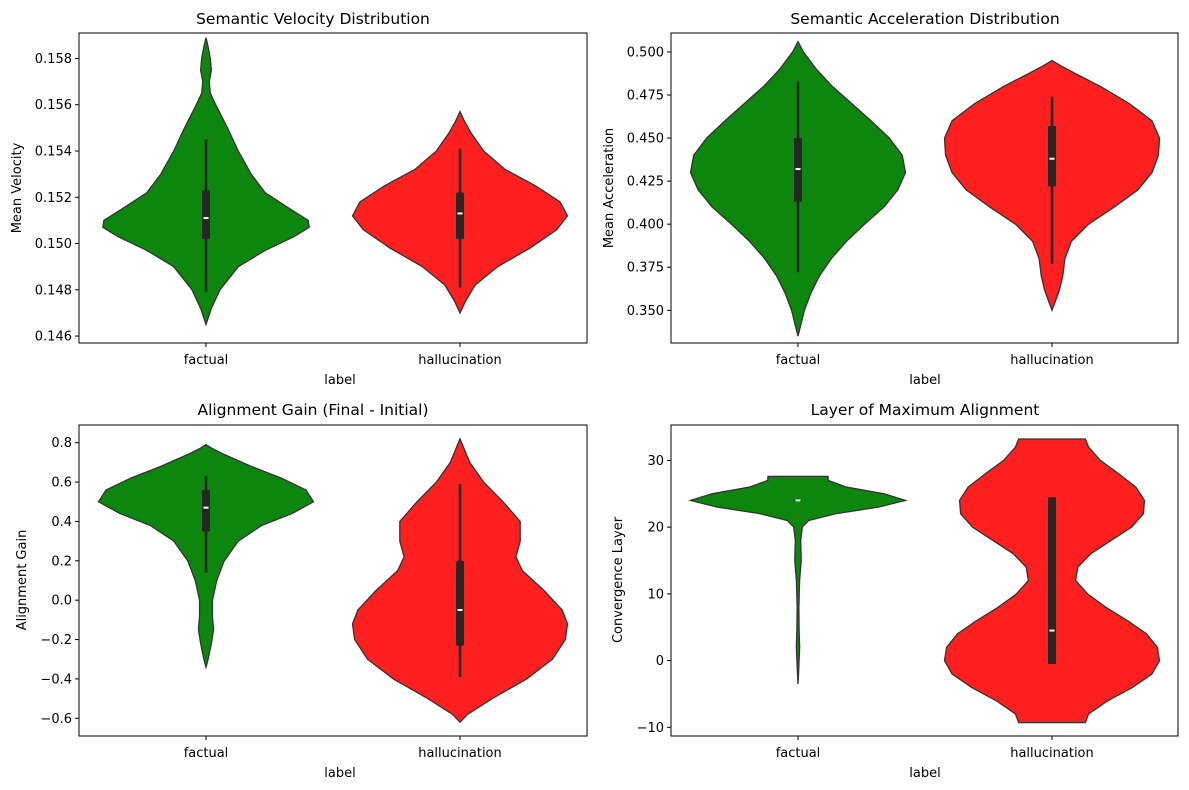  I want to click on y-tick-label: 0.500, so click(645, 52).